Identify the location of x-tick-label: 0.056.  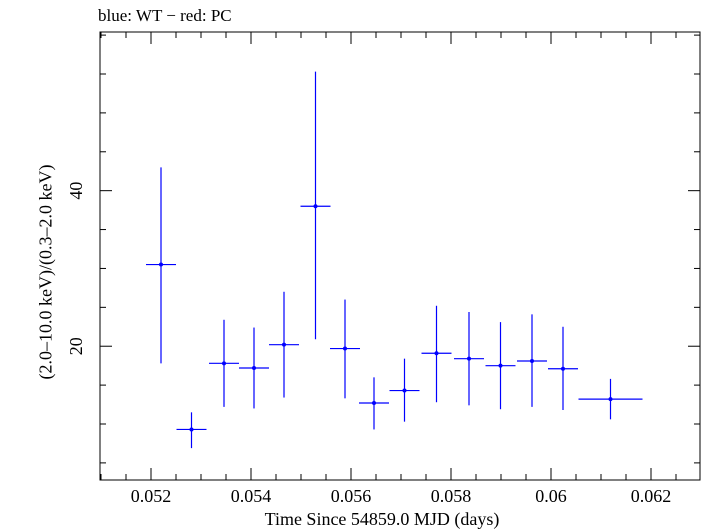
(351, 496).